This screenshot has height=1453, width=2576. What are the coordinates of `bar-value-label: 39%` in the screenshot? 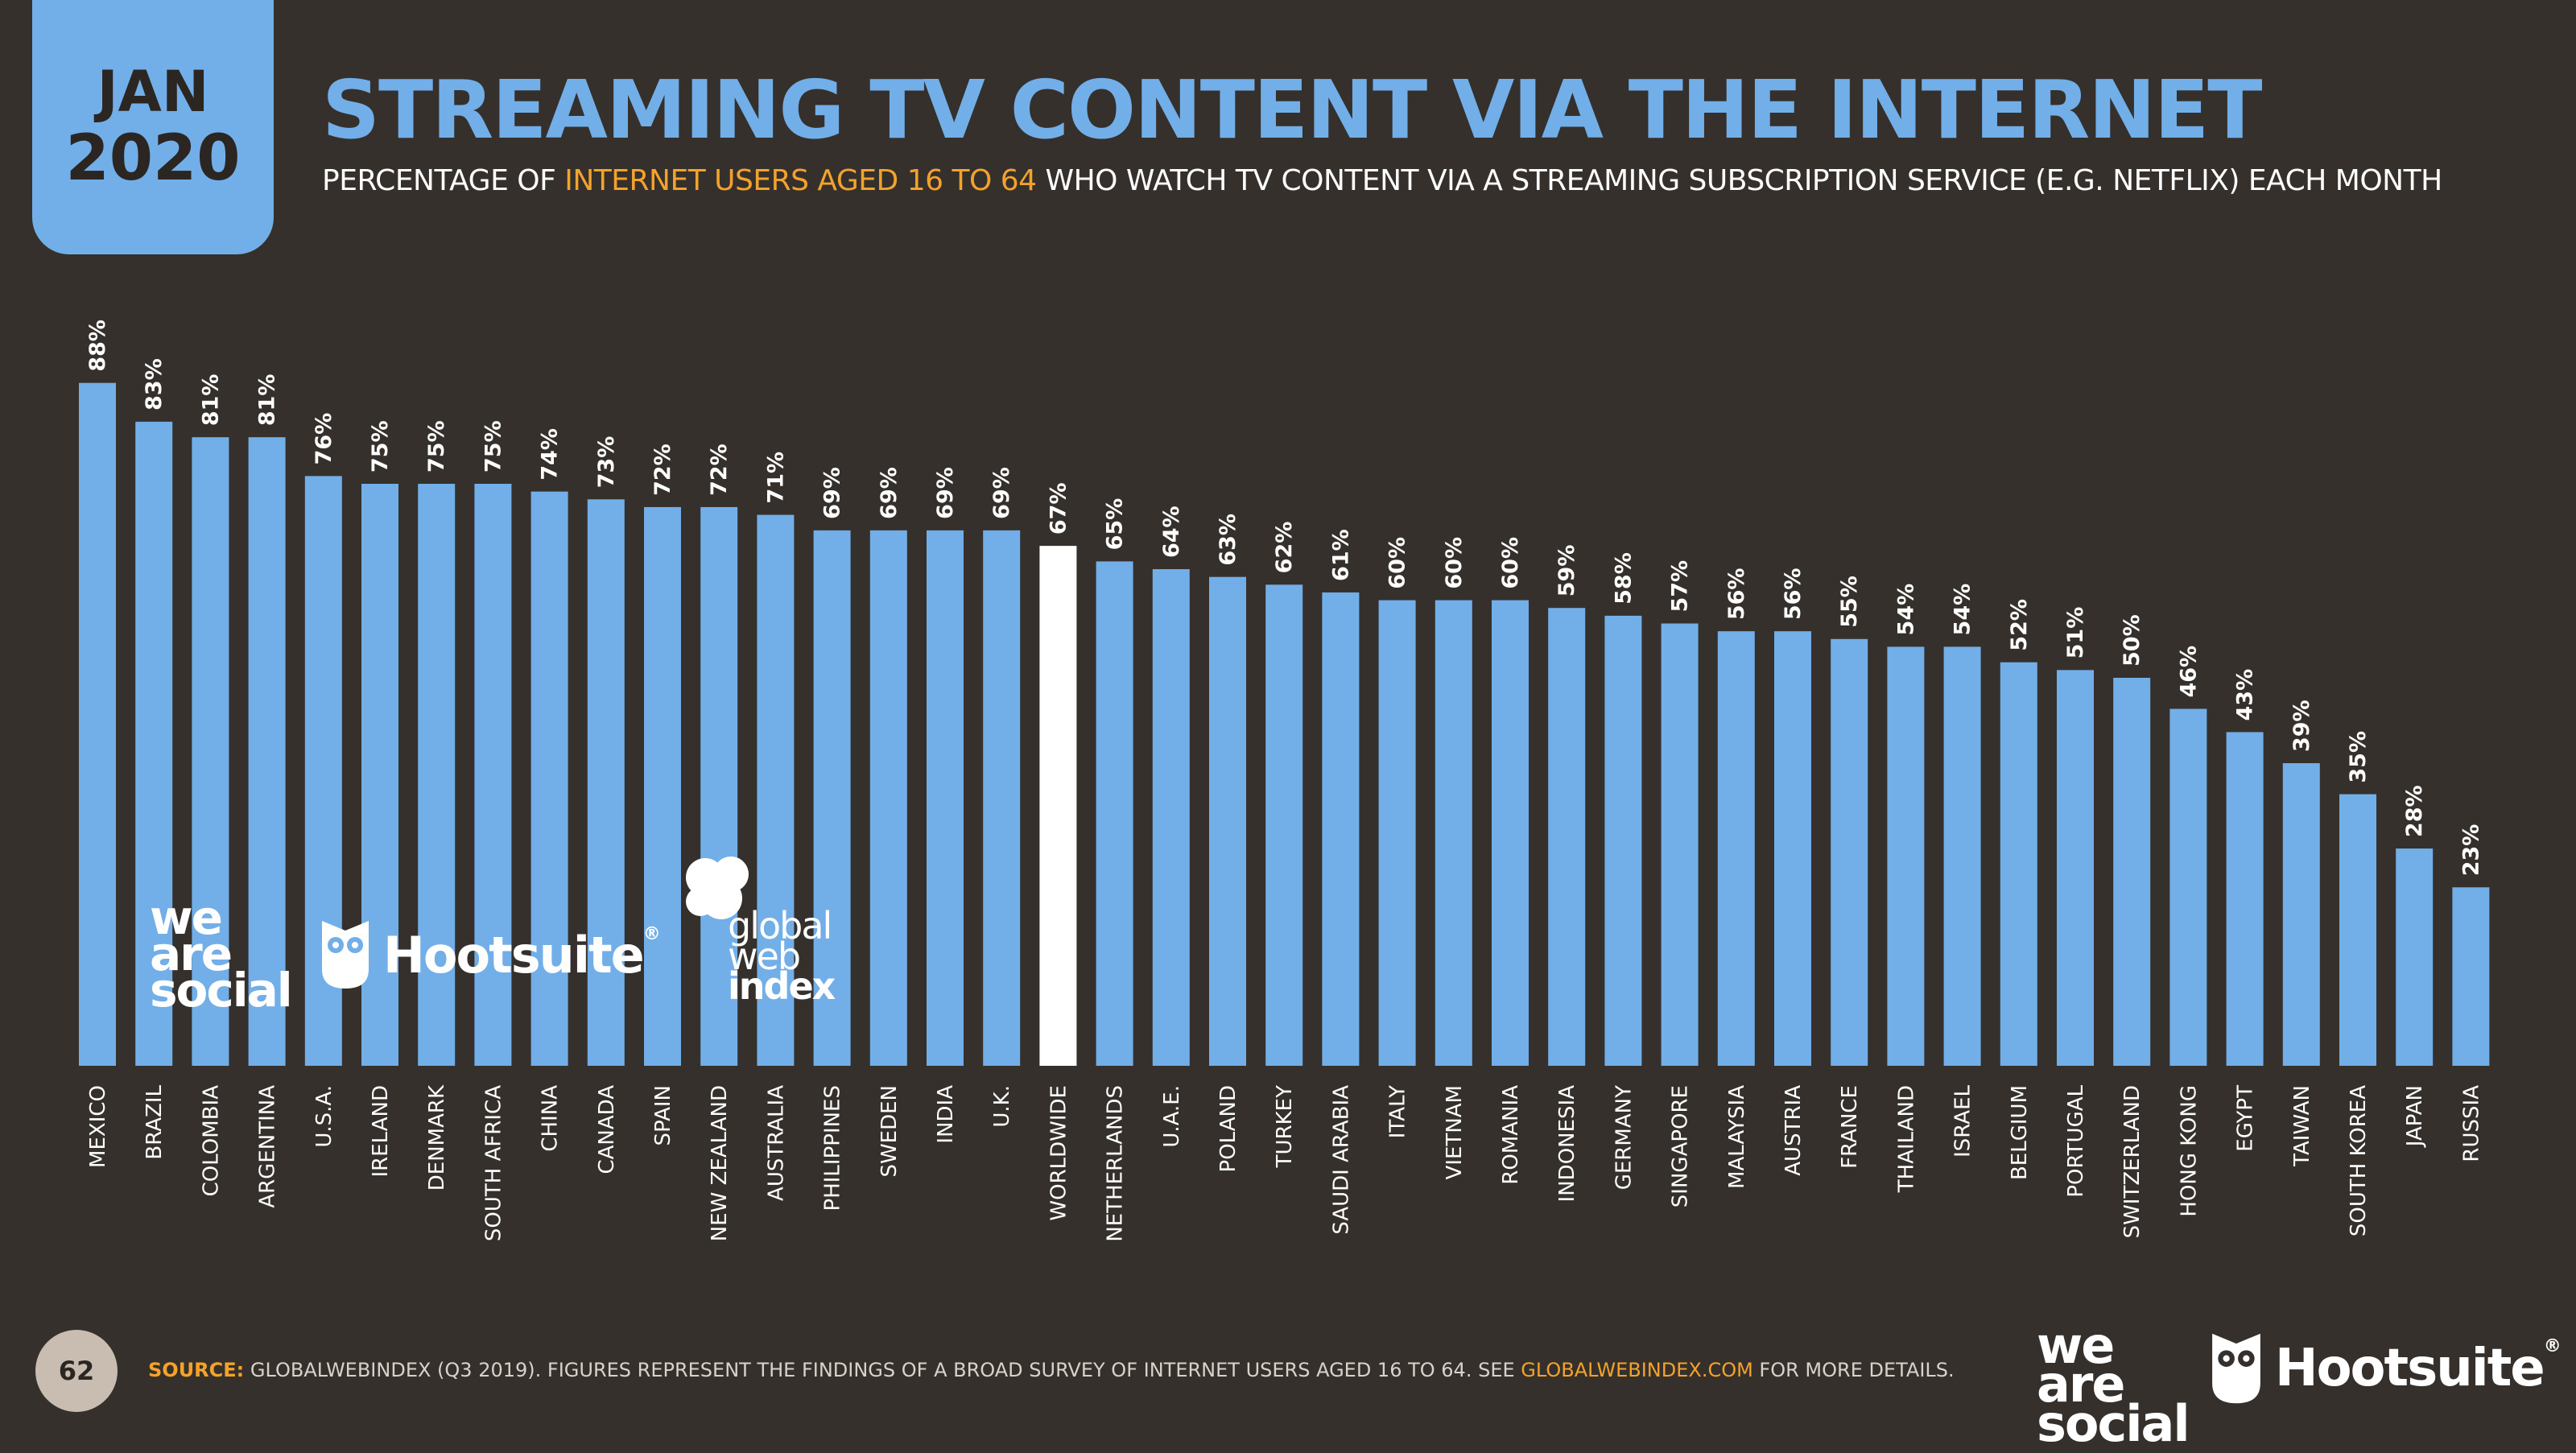 It's located at (2301, 726).